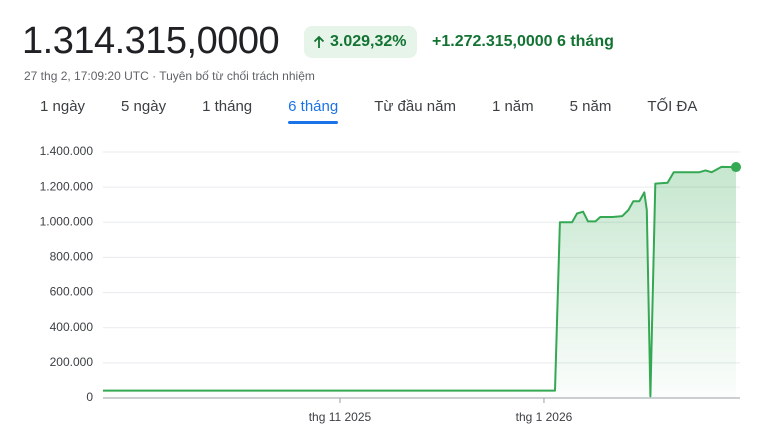  I want to click on range-tab: Từ đầu năm, so click(415, 106).